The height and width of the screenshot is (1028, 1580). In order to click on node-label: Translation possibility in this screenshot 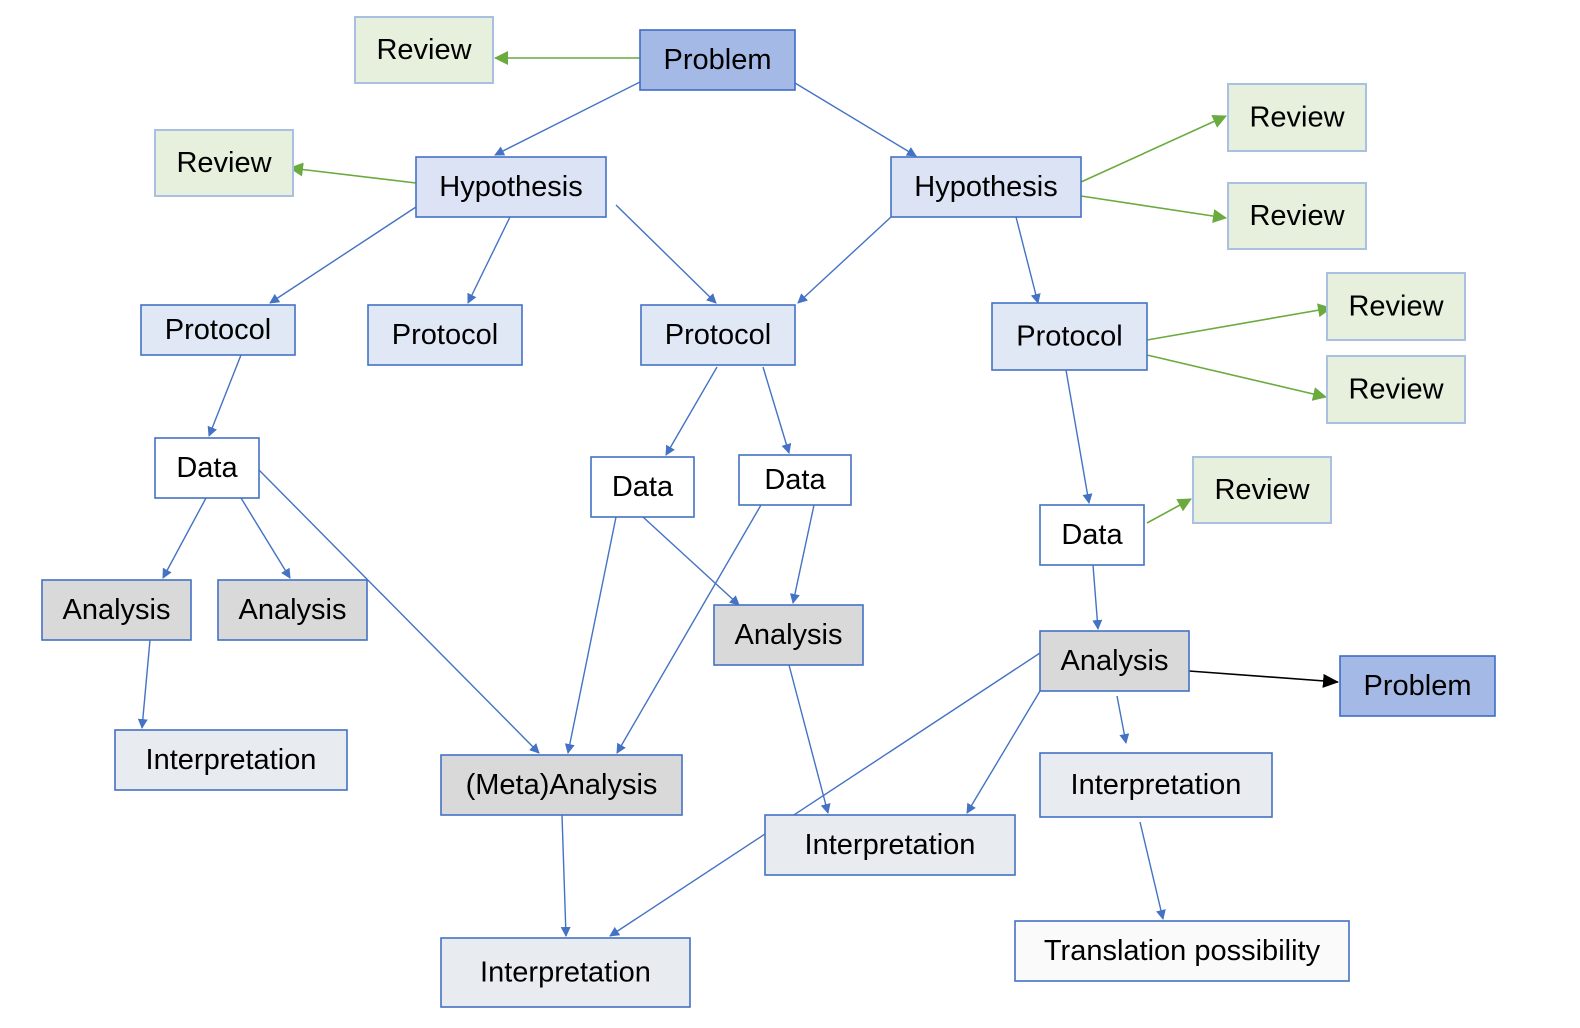, I will do `click(1182, 951)`.